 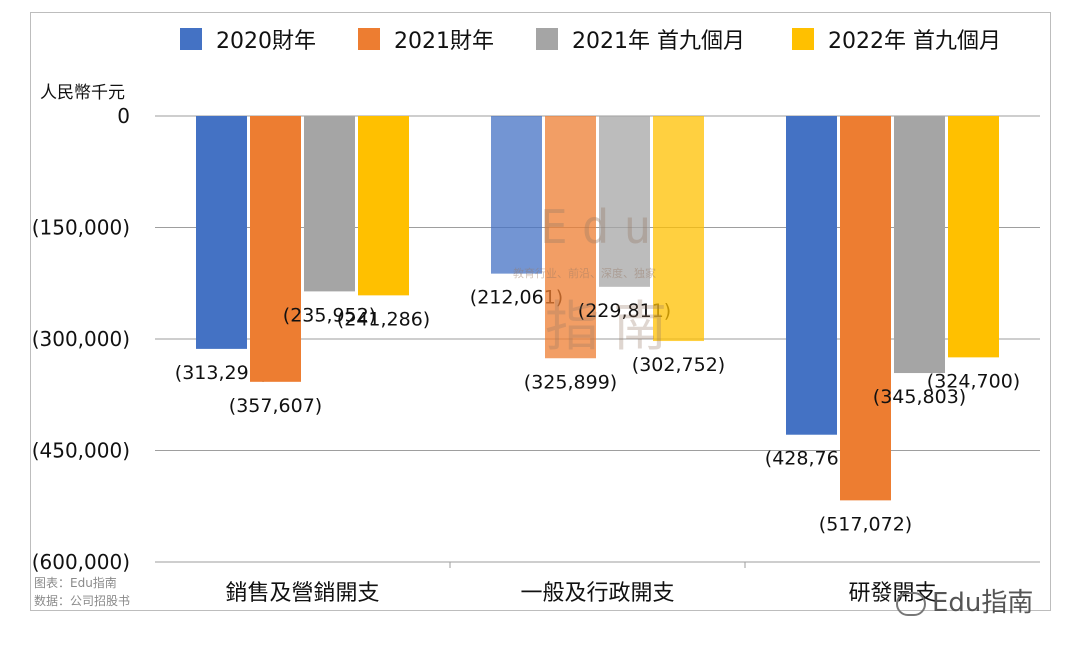 I want to click on y-tick-label: (450,000), so click(x=81, y=451).